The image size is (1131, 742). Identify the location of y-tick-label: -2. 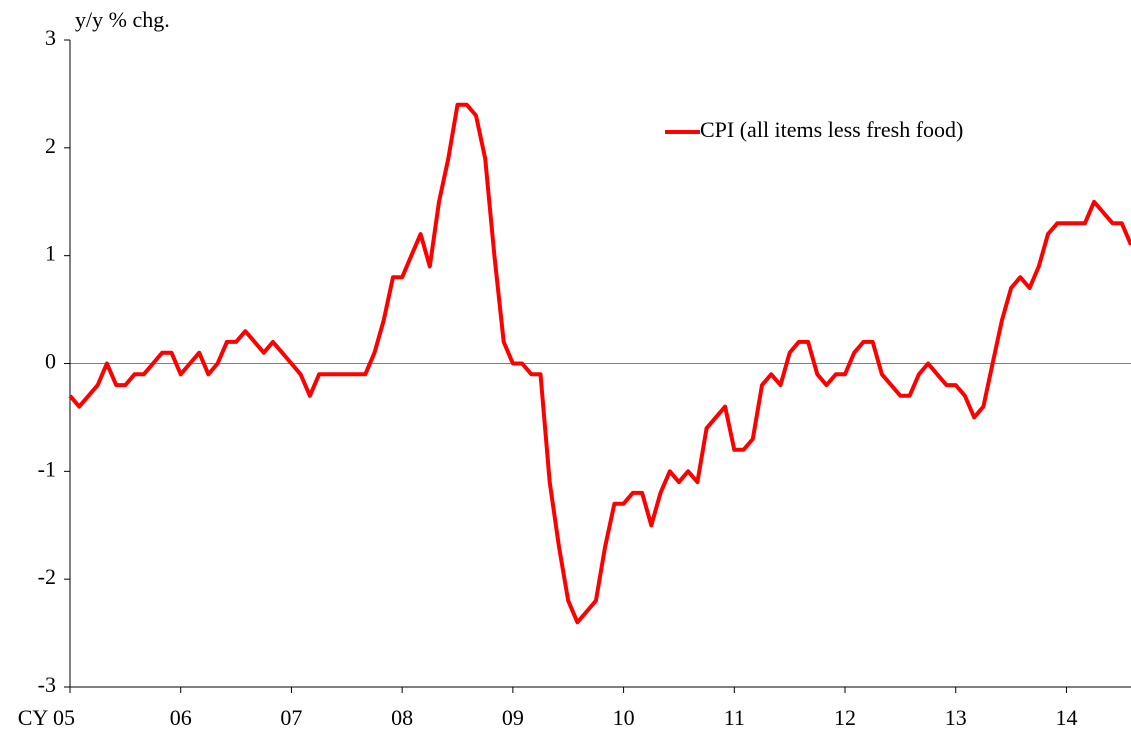
(47, 576).